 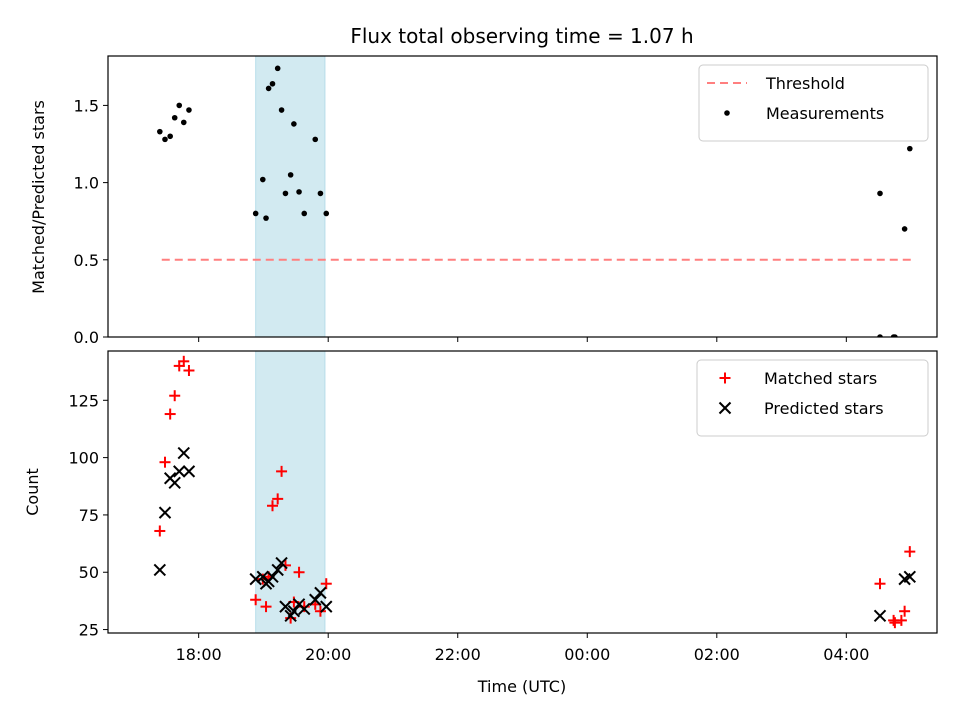 I want to click on top-panel-series-measurements-point-18-shape, so click(x=304, y=213).